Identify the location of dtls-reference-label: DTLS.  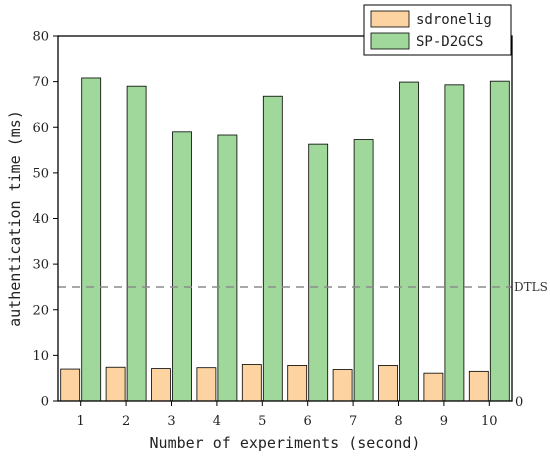
(531, 287).